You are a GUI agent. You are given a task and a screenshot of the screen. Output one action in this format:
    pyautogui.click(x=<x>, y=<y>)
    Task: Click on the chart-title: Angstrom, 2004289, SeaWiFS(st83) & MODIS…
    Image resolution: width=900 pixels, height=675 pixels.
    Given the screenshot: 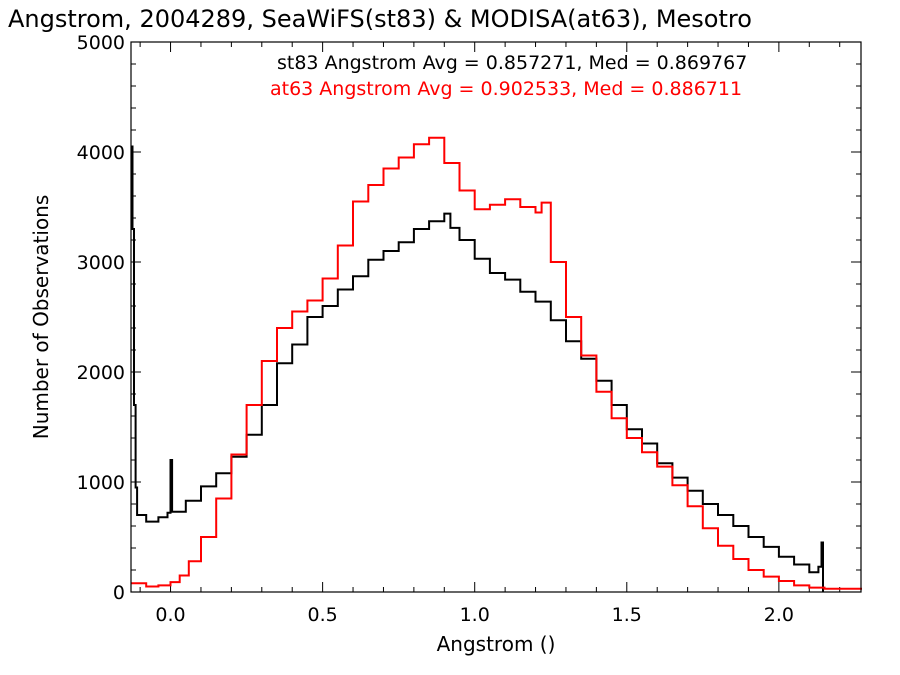 What is the action you would take?
    pyautogui.click(x=380, y=19)
    